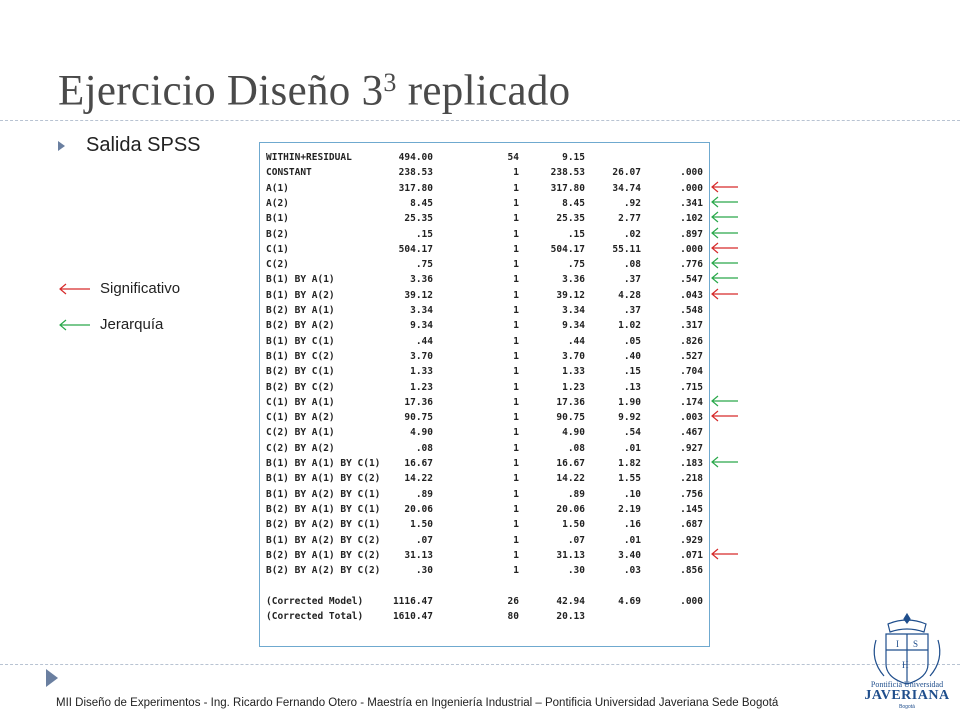  What do you see at coordinates (570, 402) in the screenshot?
I see `ms-cell: 17.36` at bounding box center [570, 402].